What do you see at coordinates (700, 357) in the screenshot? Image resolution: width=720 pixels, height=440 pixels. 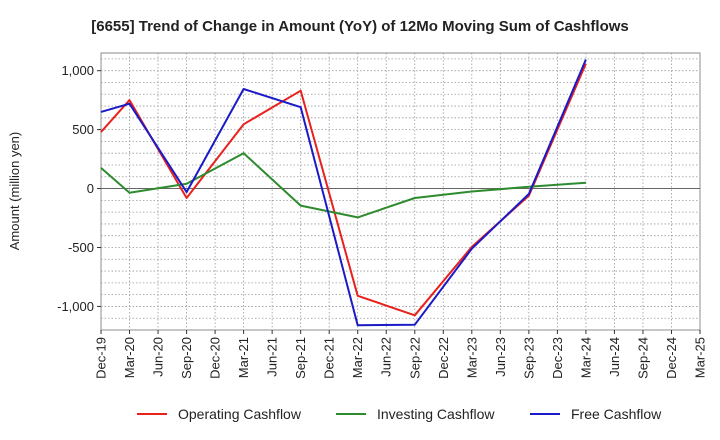 I see `x-tick-label: Mar-25` at bounding box center [700, 357].